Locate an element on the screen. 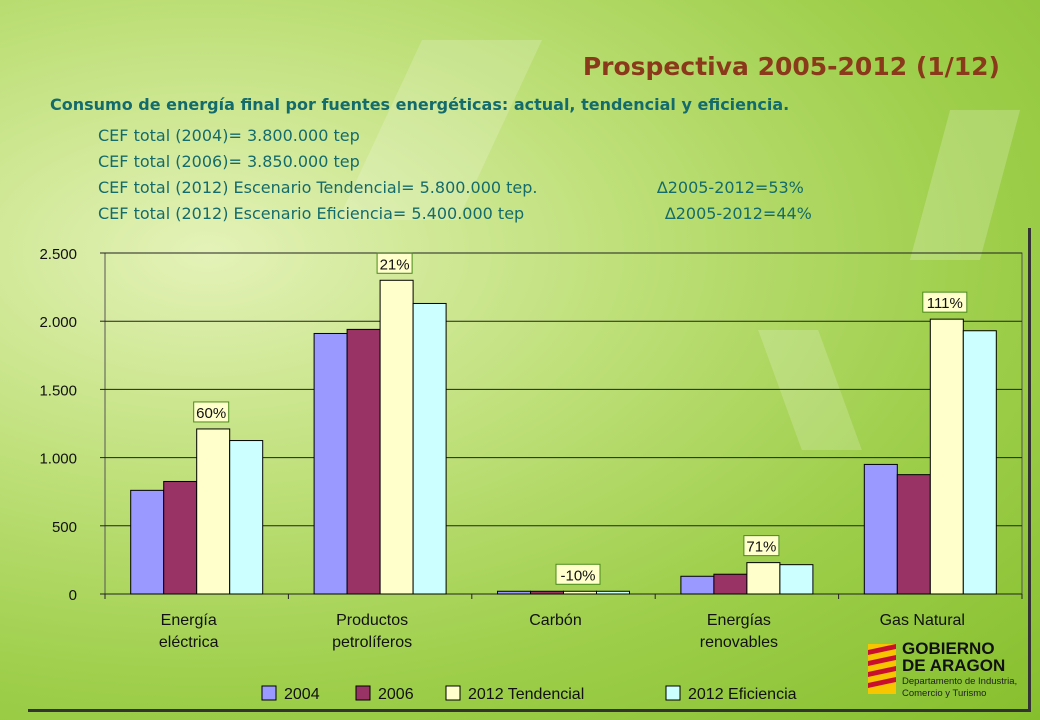 This screenshot has width=1040, height=720. data-label: -10% is located at coordinates (577, 575).